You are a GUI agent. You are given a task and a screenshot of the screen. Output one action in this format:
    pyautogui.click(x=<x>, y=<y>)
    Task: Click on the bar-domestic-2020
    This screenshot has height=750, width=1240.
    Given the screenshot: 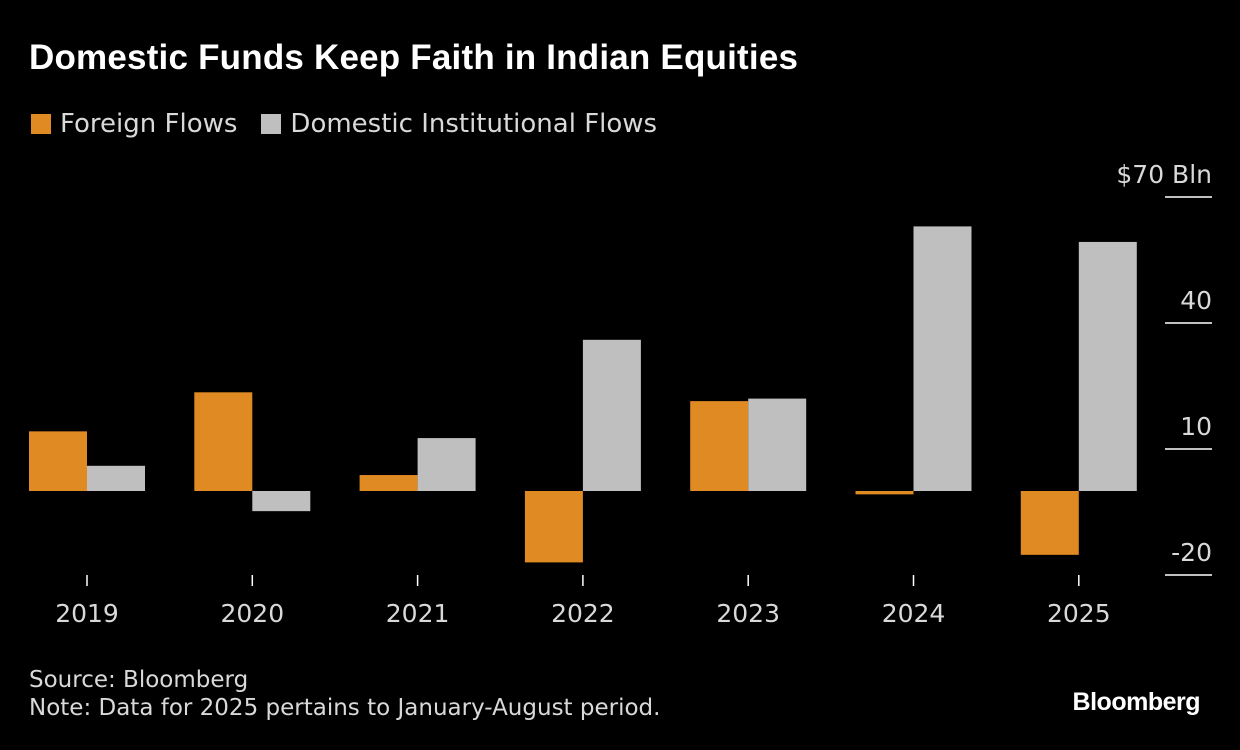 What is the action you would take?
    pyautogui.click(x=281, y=501)
    